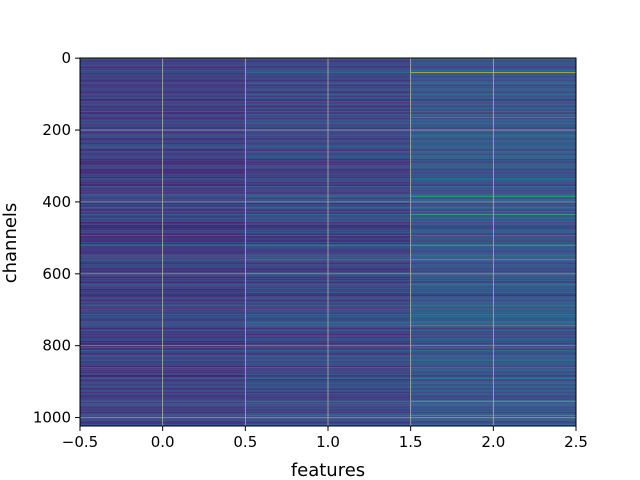 This screenshot has width=640, height=480. I want to click on y-axis-label: channels, so click(10, 243).